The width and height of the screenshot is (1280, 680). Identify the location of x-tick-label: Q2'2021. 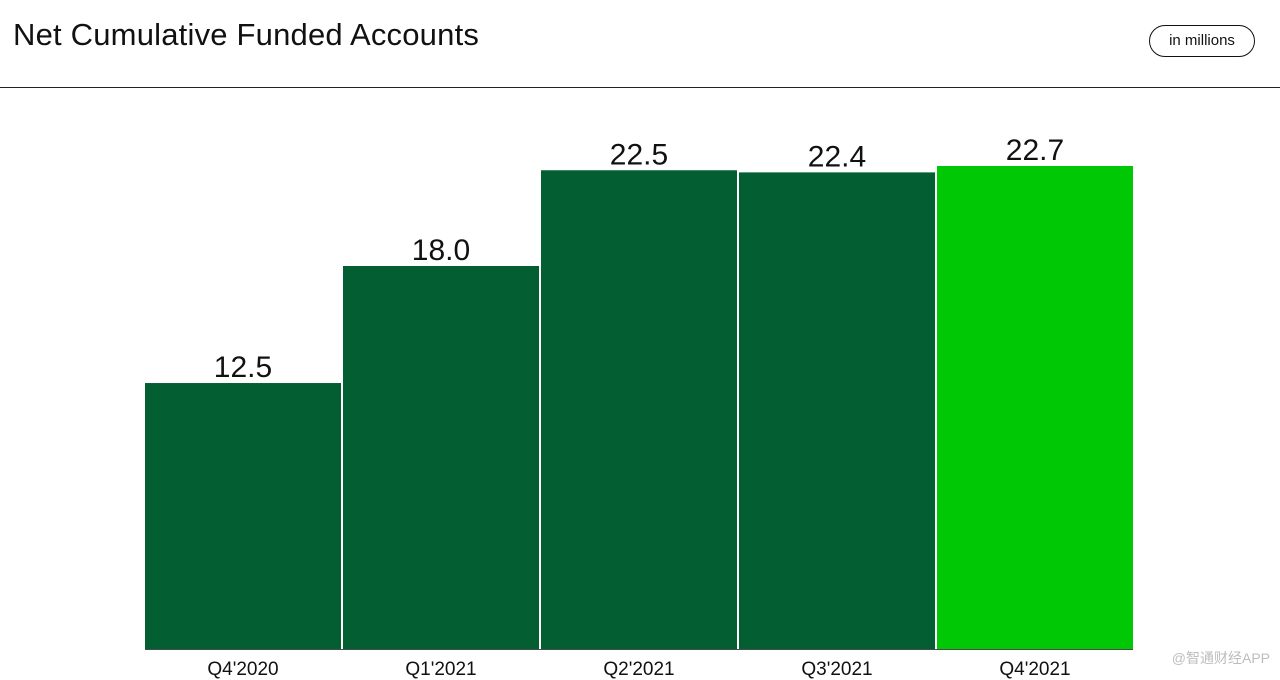
(638, 669).